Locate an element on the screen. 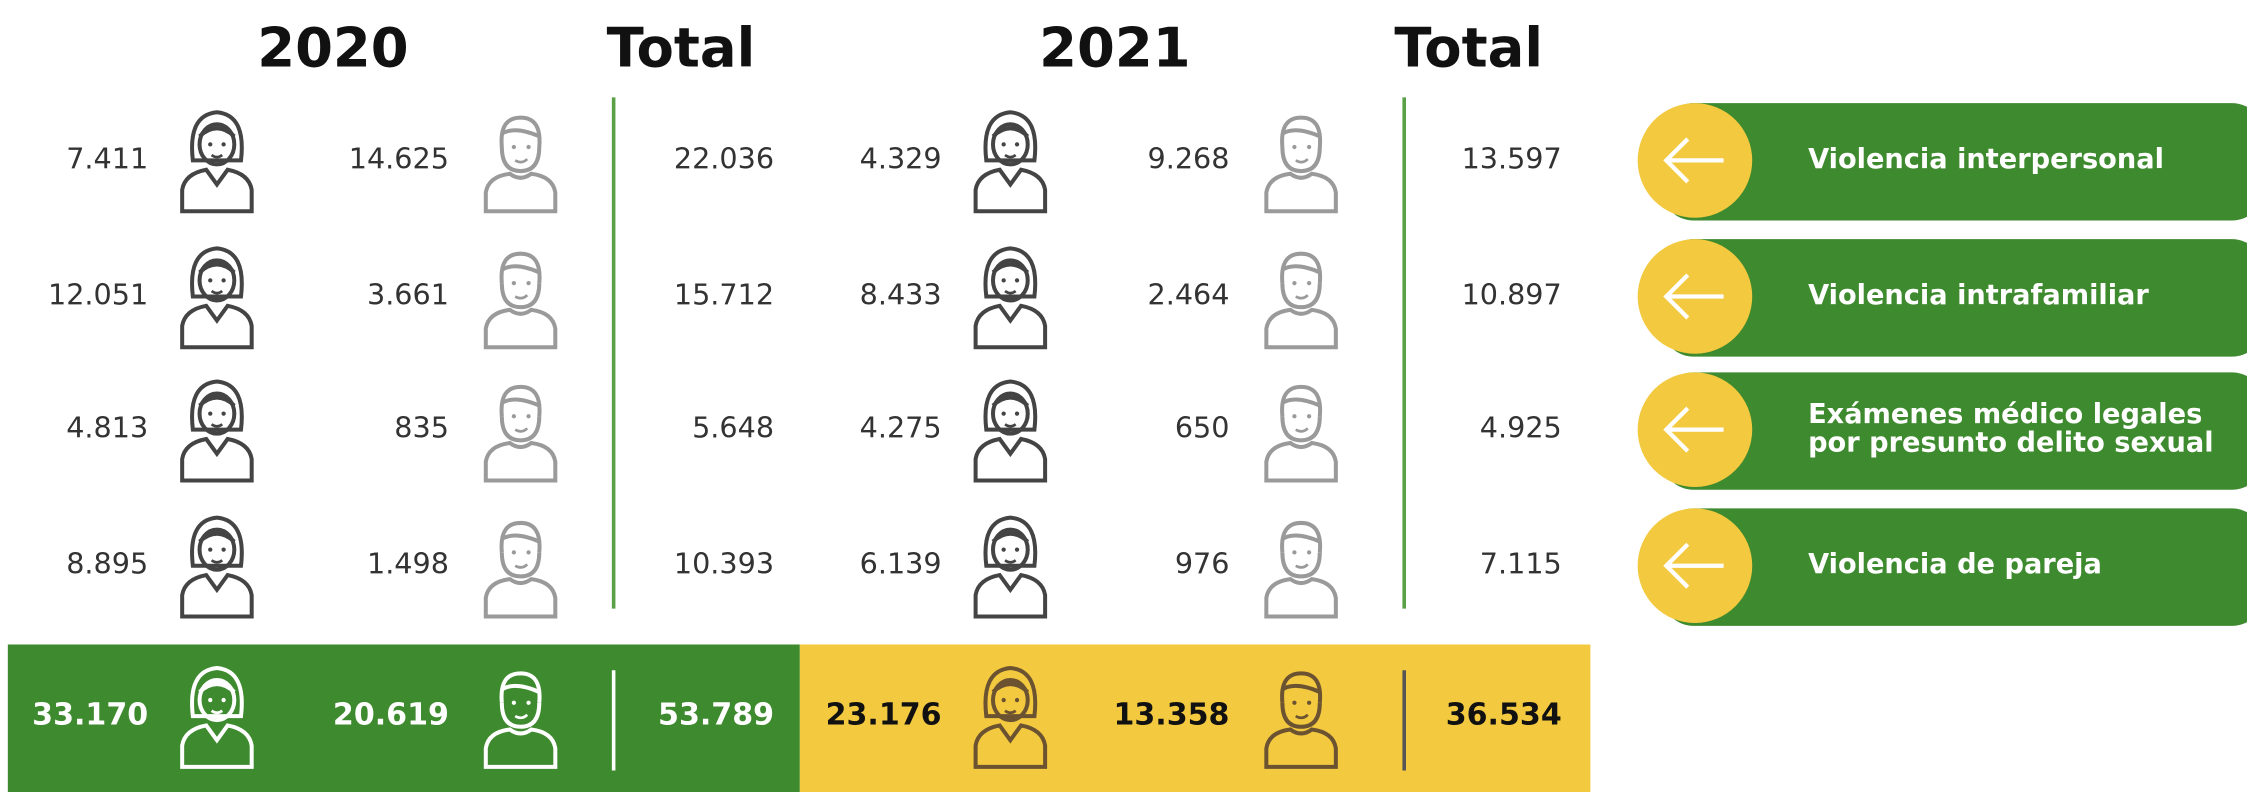  cell-value: 9.268 is located at coordinates (1189, 158).